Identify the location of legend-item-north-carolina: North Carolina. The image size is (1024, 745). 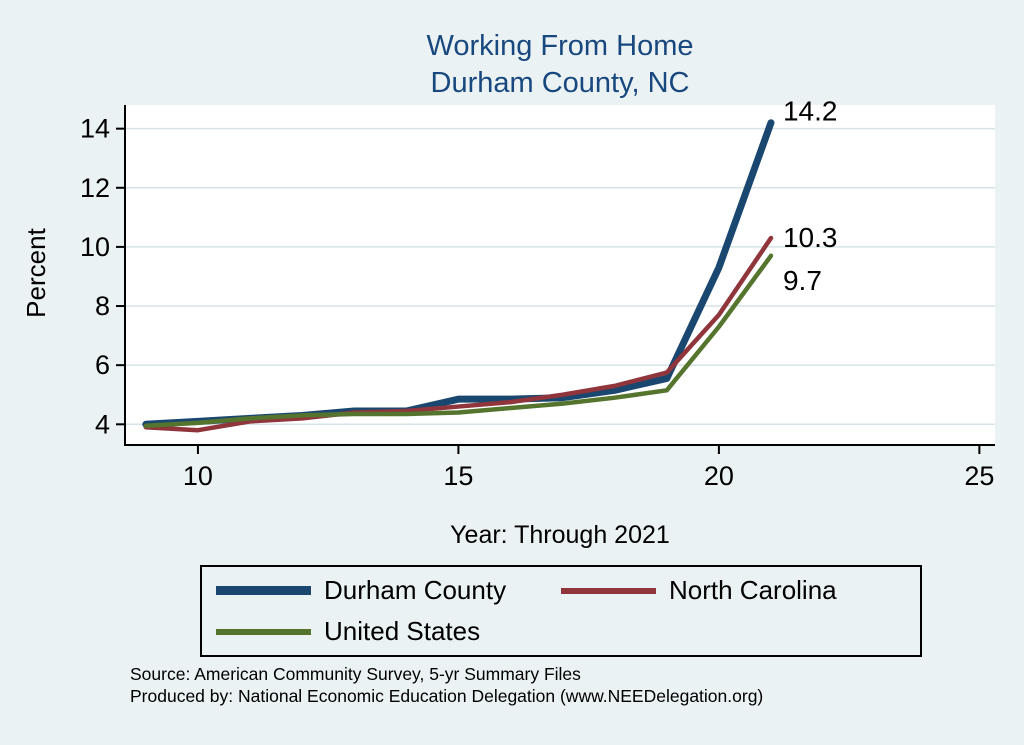
(733, 590).